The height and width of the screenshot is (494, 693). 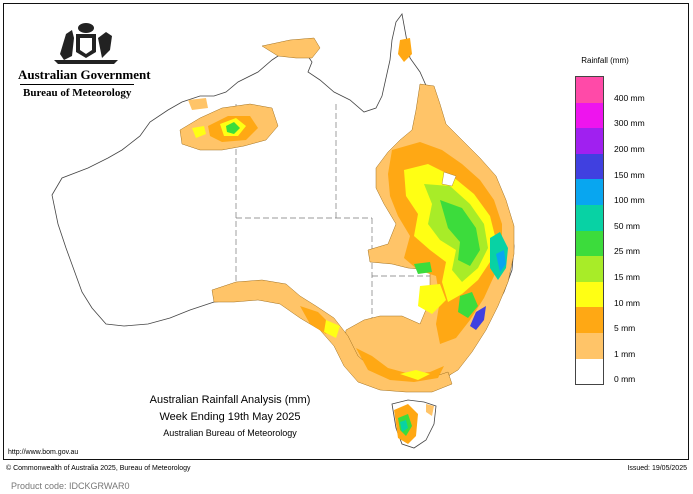 I want to click on map-title: Australian Rainfall Analysis (mm), so click(x=230, y=400).